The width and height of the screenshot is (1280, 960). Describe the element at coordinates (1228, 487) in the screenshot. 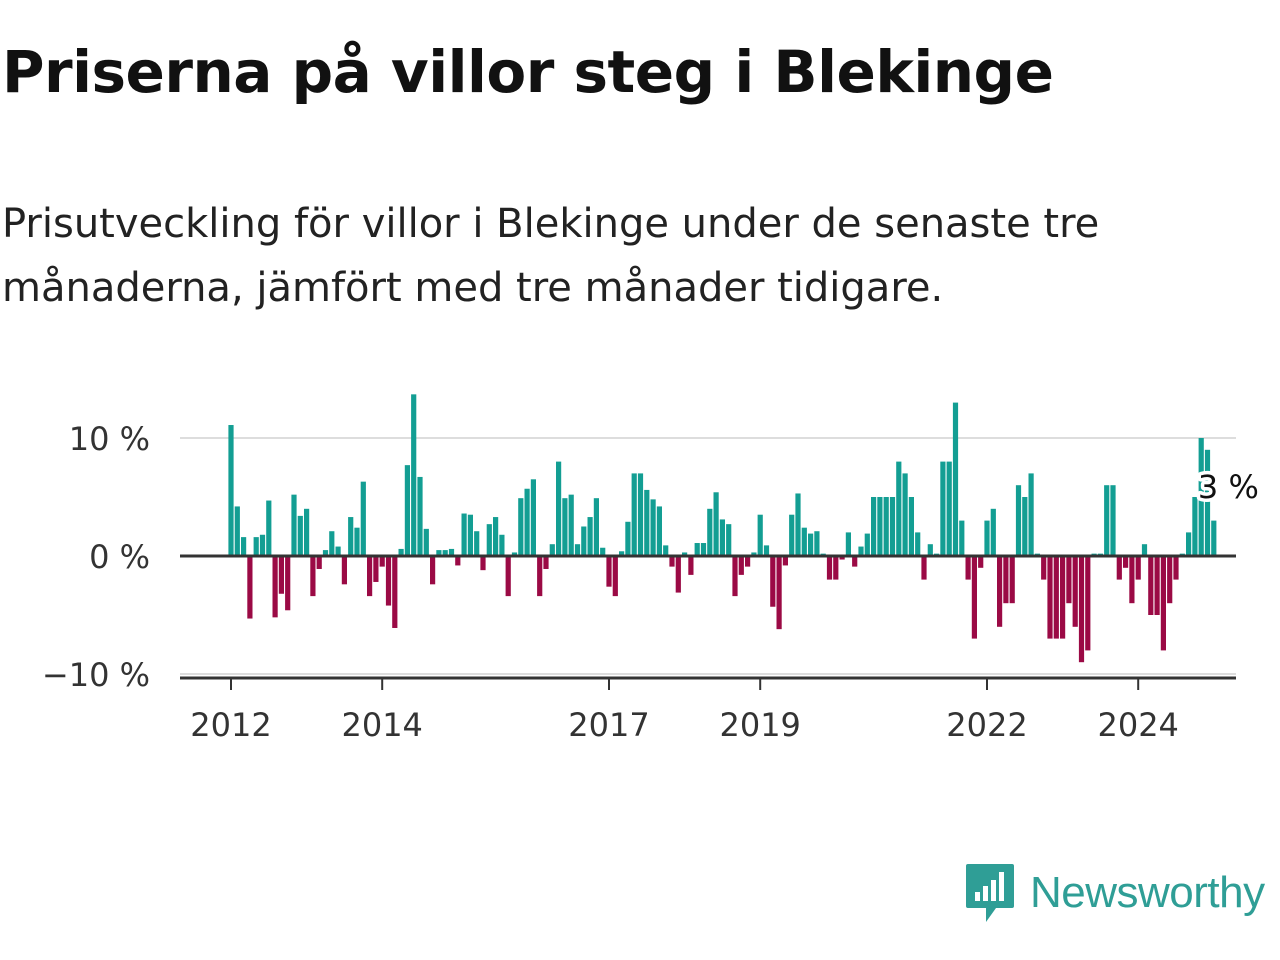

I see `last-value-annotation: 3 %` at that location.